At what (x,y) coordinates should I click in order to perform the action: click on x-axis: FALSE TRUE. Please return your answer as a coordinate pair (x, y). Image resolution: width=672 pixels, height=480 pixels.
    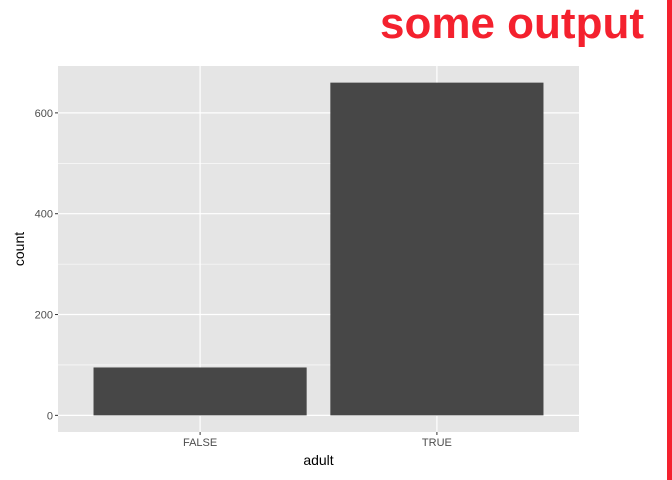
    Looking at the image, I should click on (317, 440).